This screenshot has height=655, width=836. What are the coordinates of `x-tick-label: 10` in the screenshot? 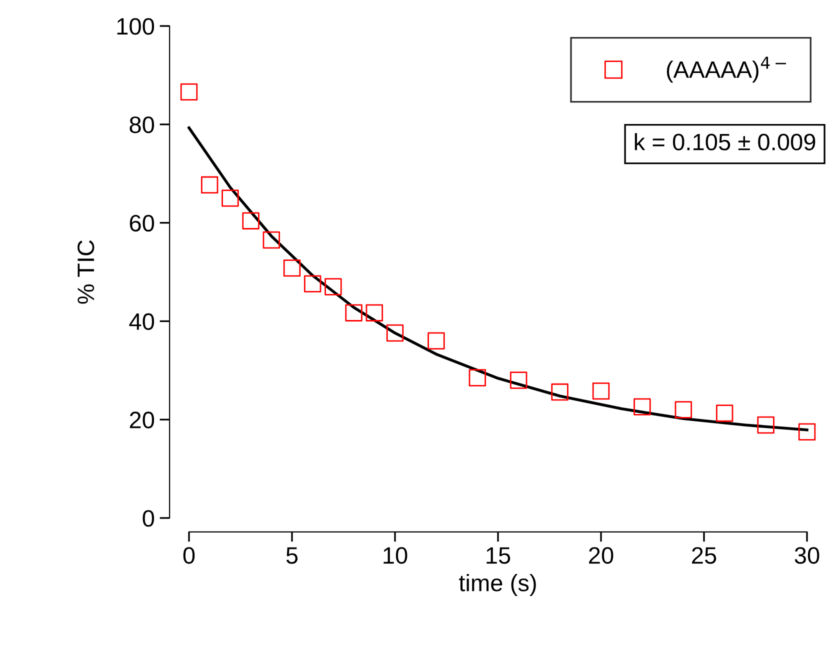 It's located at (396, 555).